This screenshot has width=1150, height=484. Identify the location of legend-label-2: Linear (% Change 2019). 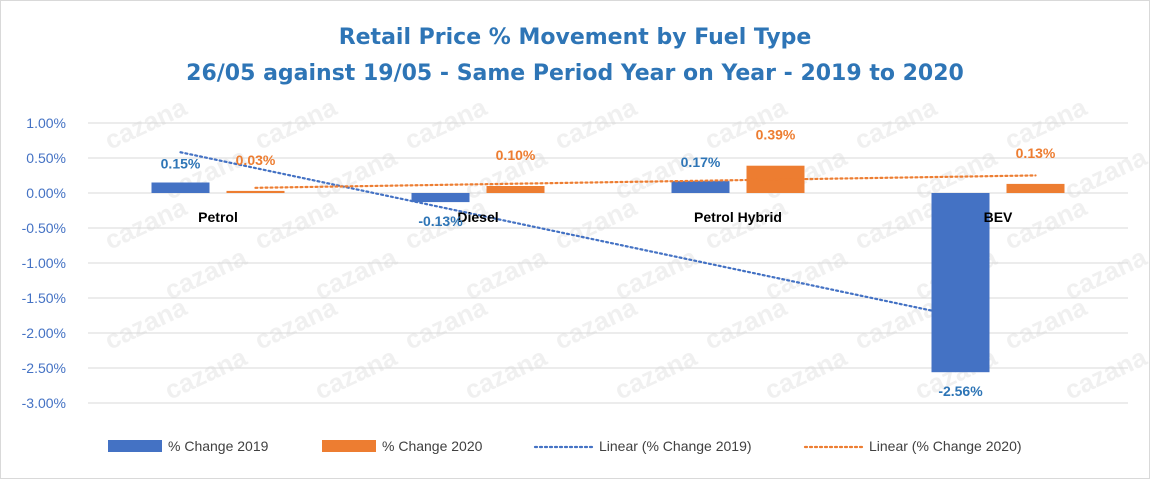
(675, 446).